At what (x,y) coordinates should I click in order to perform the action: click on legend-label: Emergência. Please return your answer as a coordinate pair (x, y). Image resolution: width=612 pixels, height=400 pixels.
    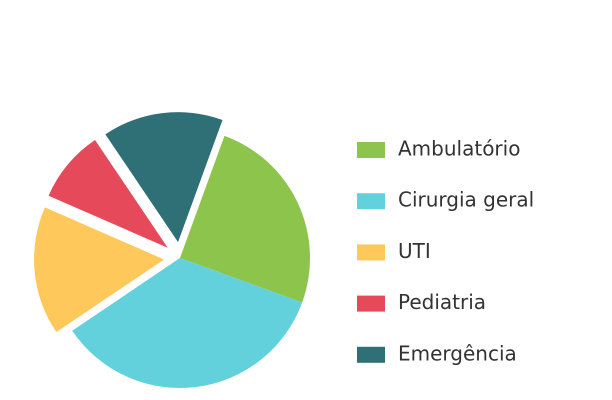
    Looking at the image, I should click on (457, 353).